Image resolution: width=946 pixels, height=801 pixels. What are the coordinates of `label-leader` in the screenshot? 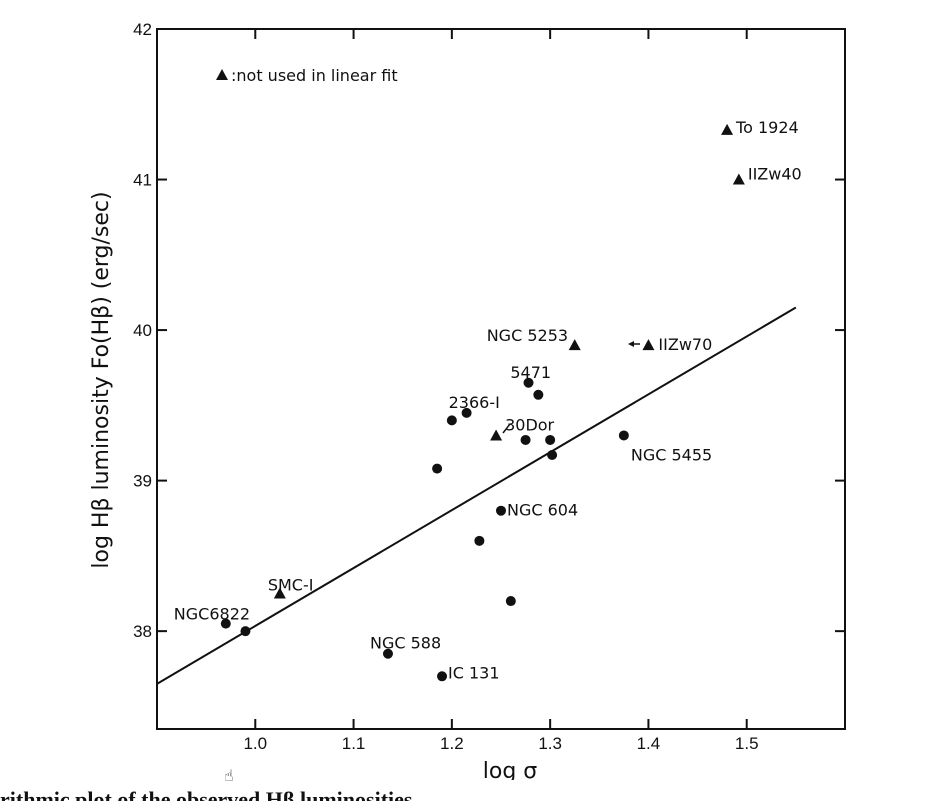 It's located at (506, 428).